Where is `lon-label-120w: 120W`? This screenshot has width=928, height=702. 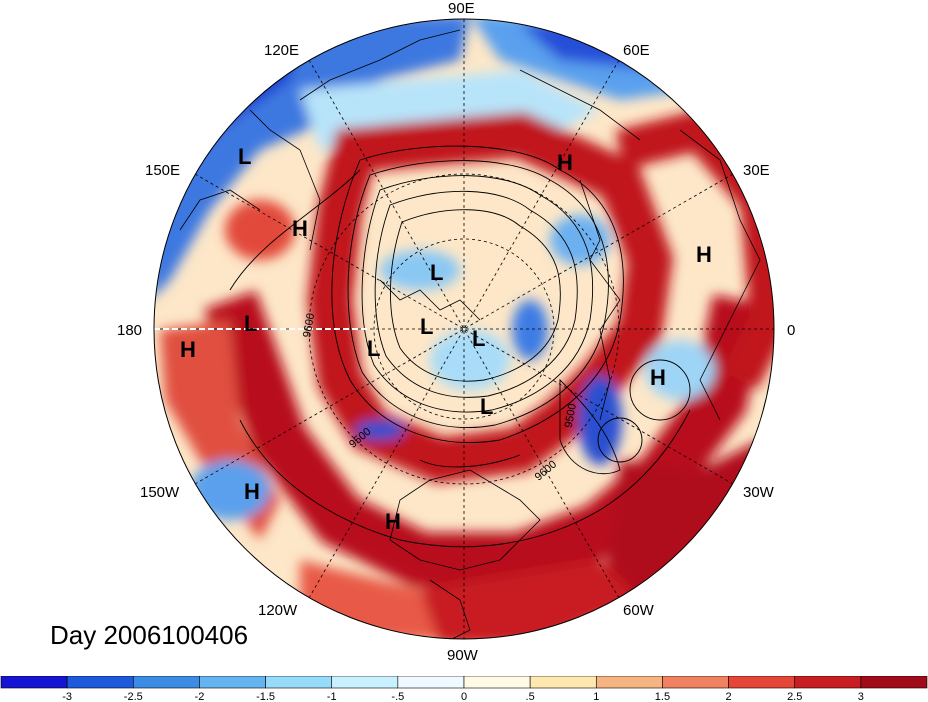
lon-label-120w: 120W is located at coordinates (278, 610).